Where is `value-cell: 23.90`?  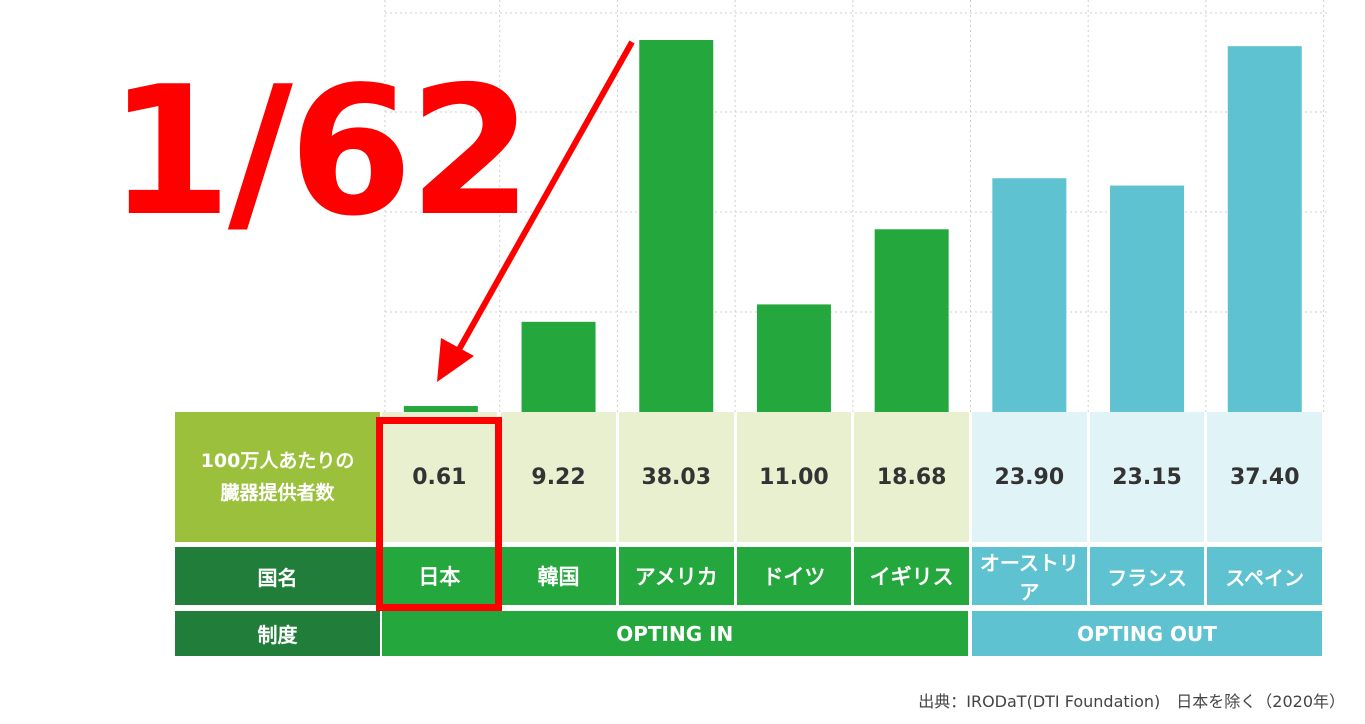 value-cell: 23.90 is located at coordinates (1029, 477).